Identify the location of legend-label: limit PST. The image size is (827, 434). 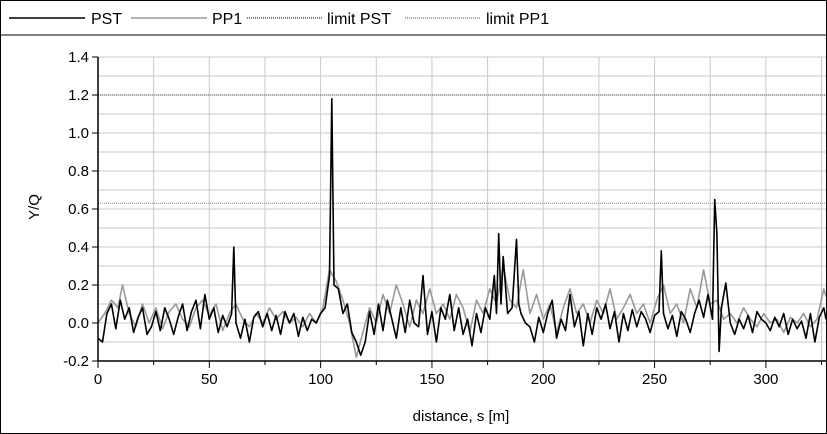
(359, 19).